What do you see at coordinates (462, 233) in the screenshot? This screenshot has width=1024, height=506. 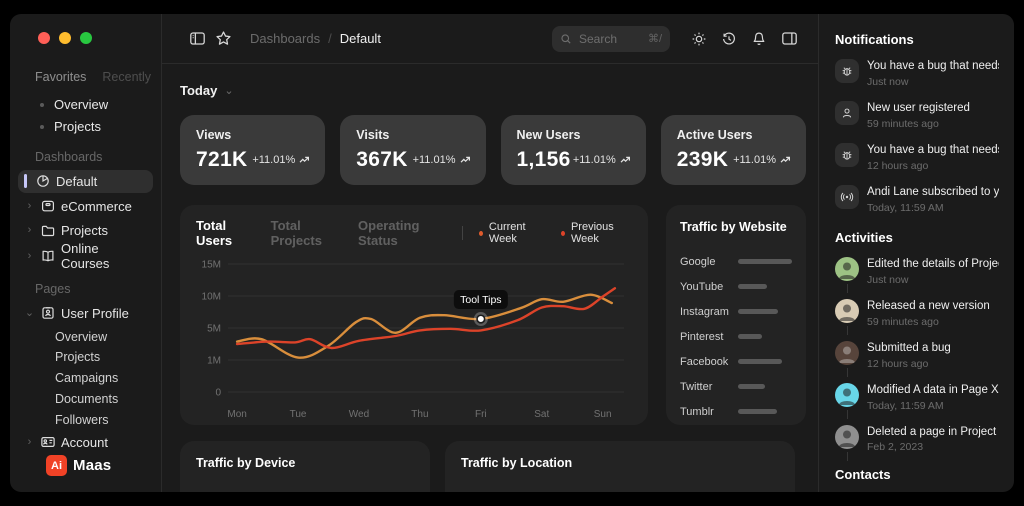 I see `divider` at bounding box center [462, 233].